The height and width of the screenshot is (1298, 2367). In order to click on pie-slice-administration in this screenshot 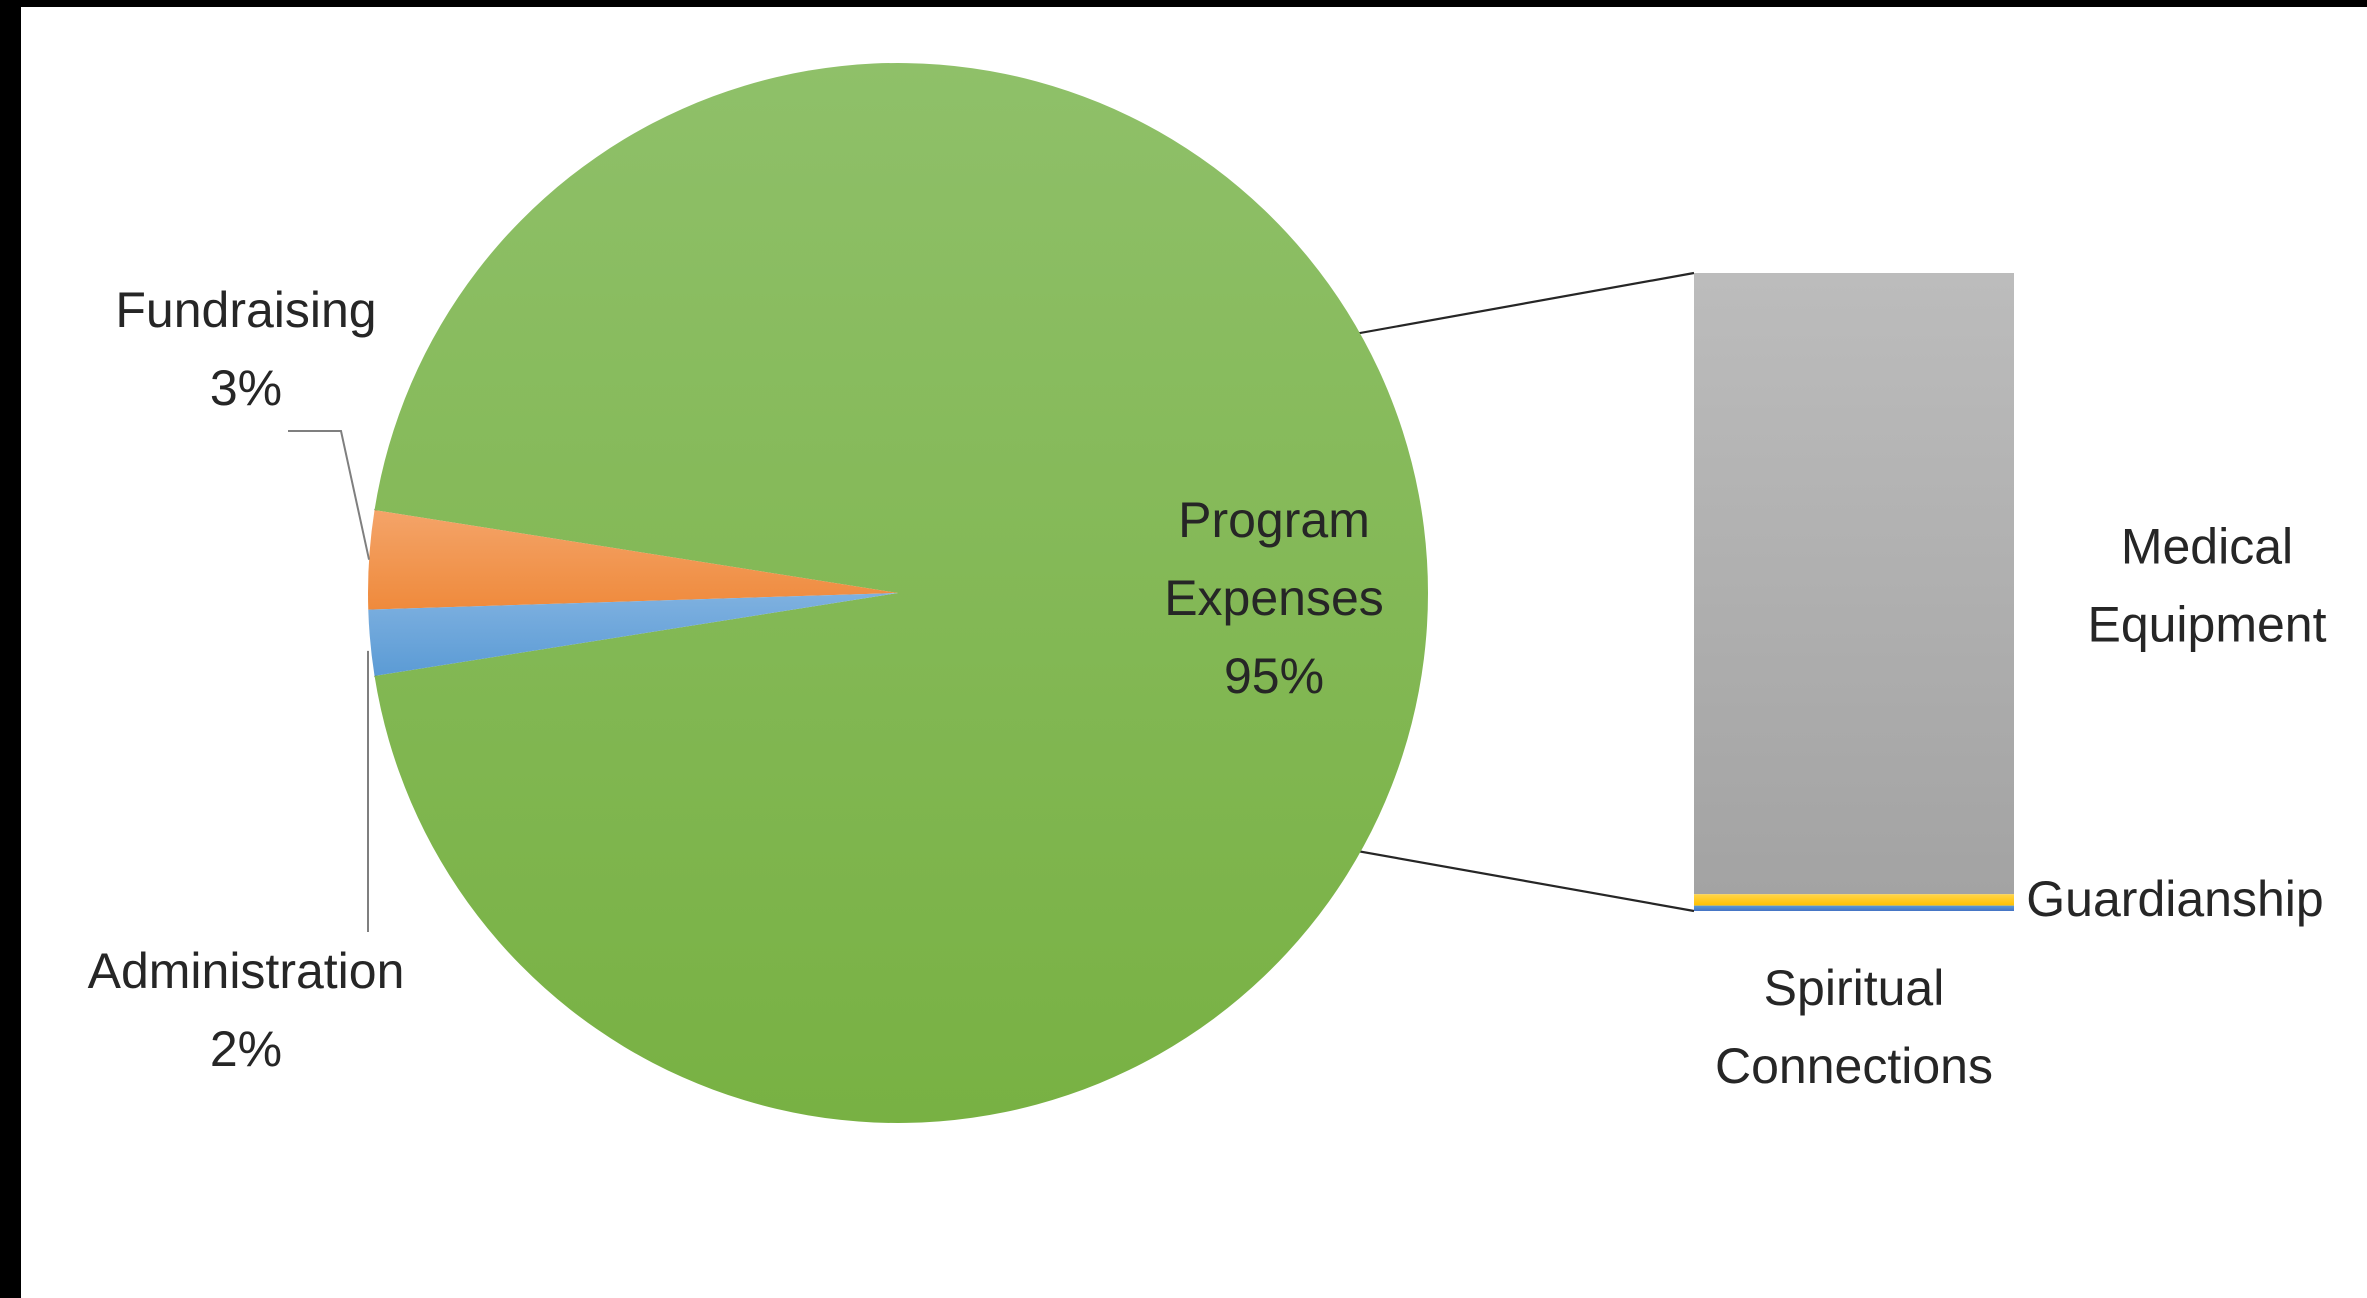, I will do `click(633, 634)`.